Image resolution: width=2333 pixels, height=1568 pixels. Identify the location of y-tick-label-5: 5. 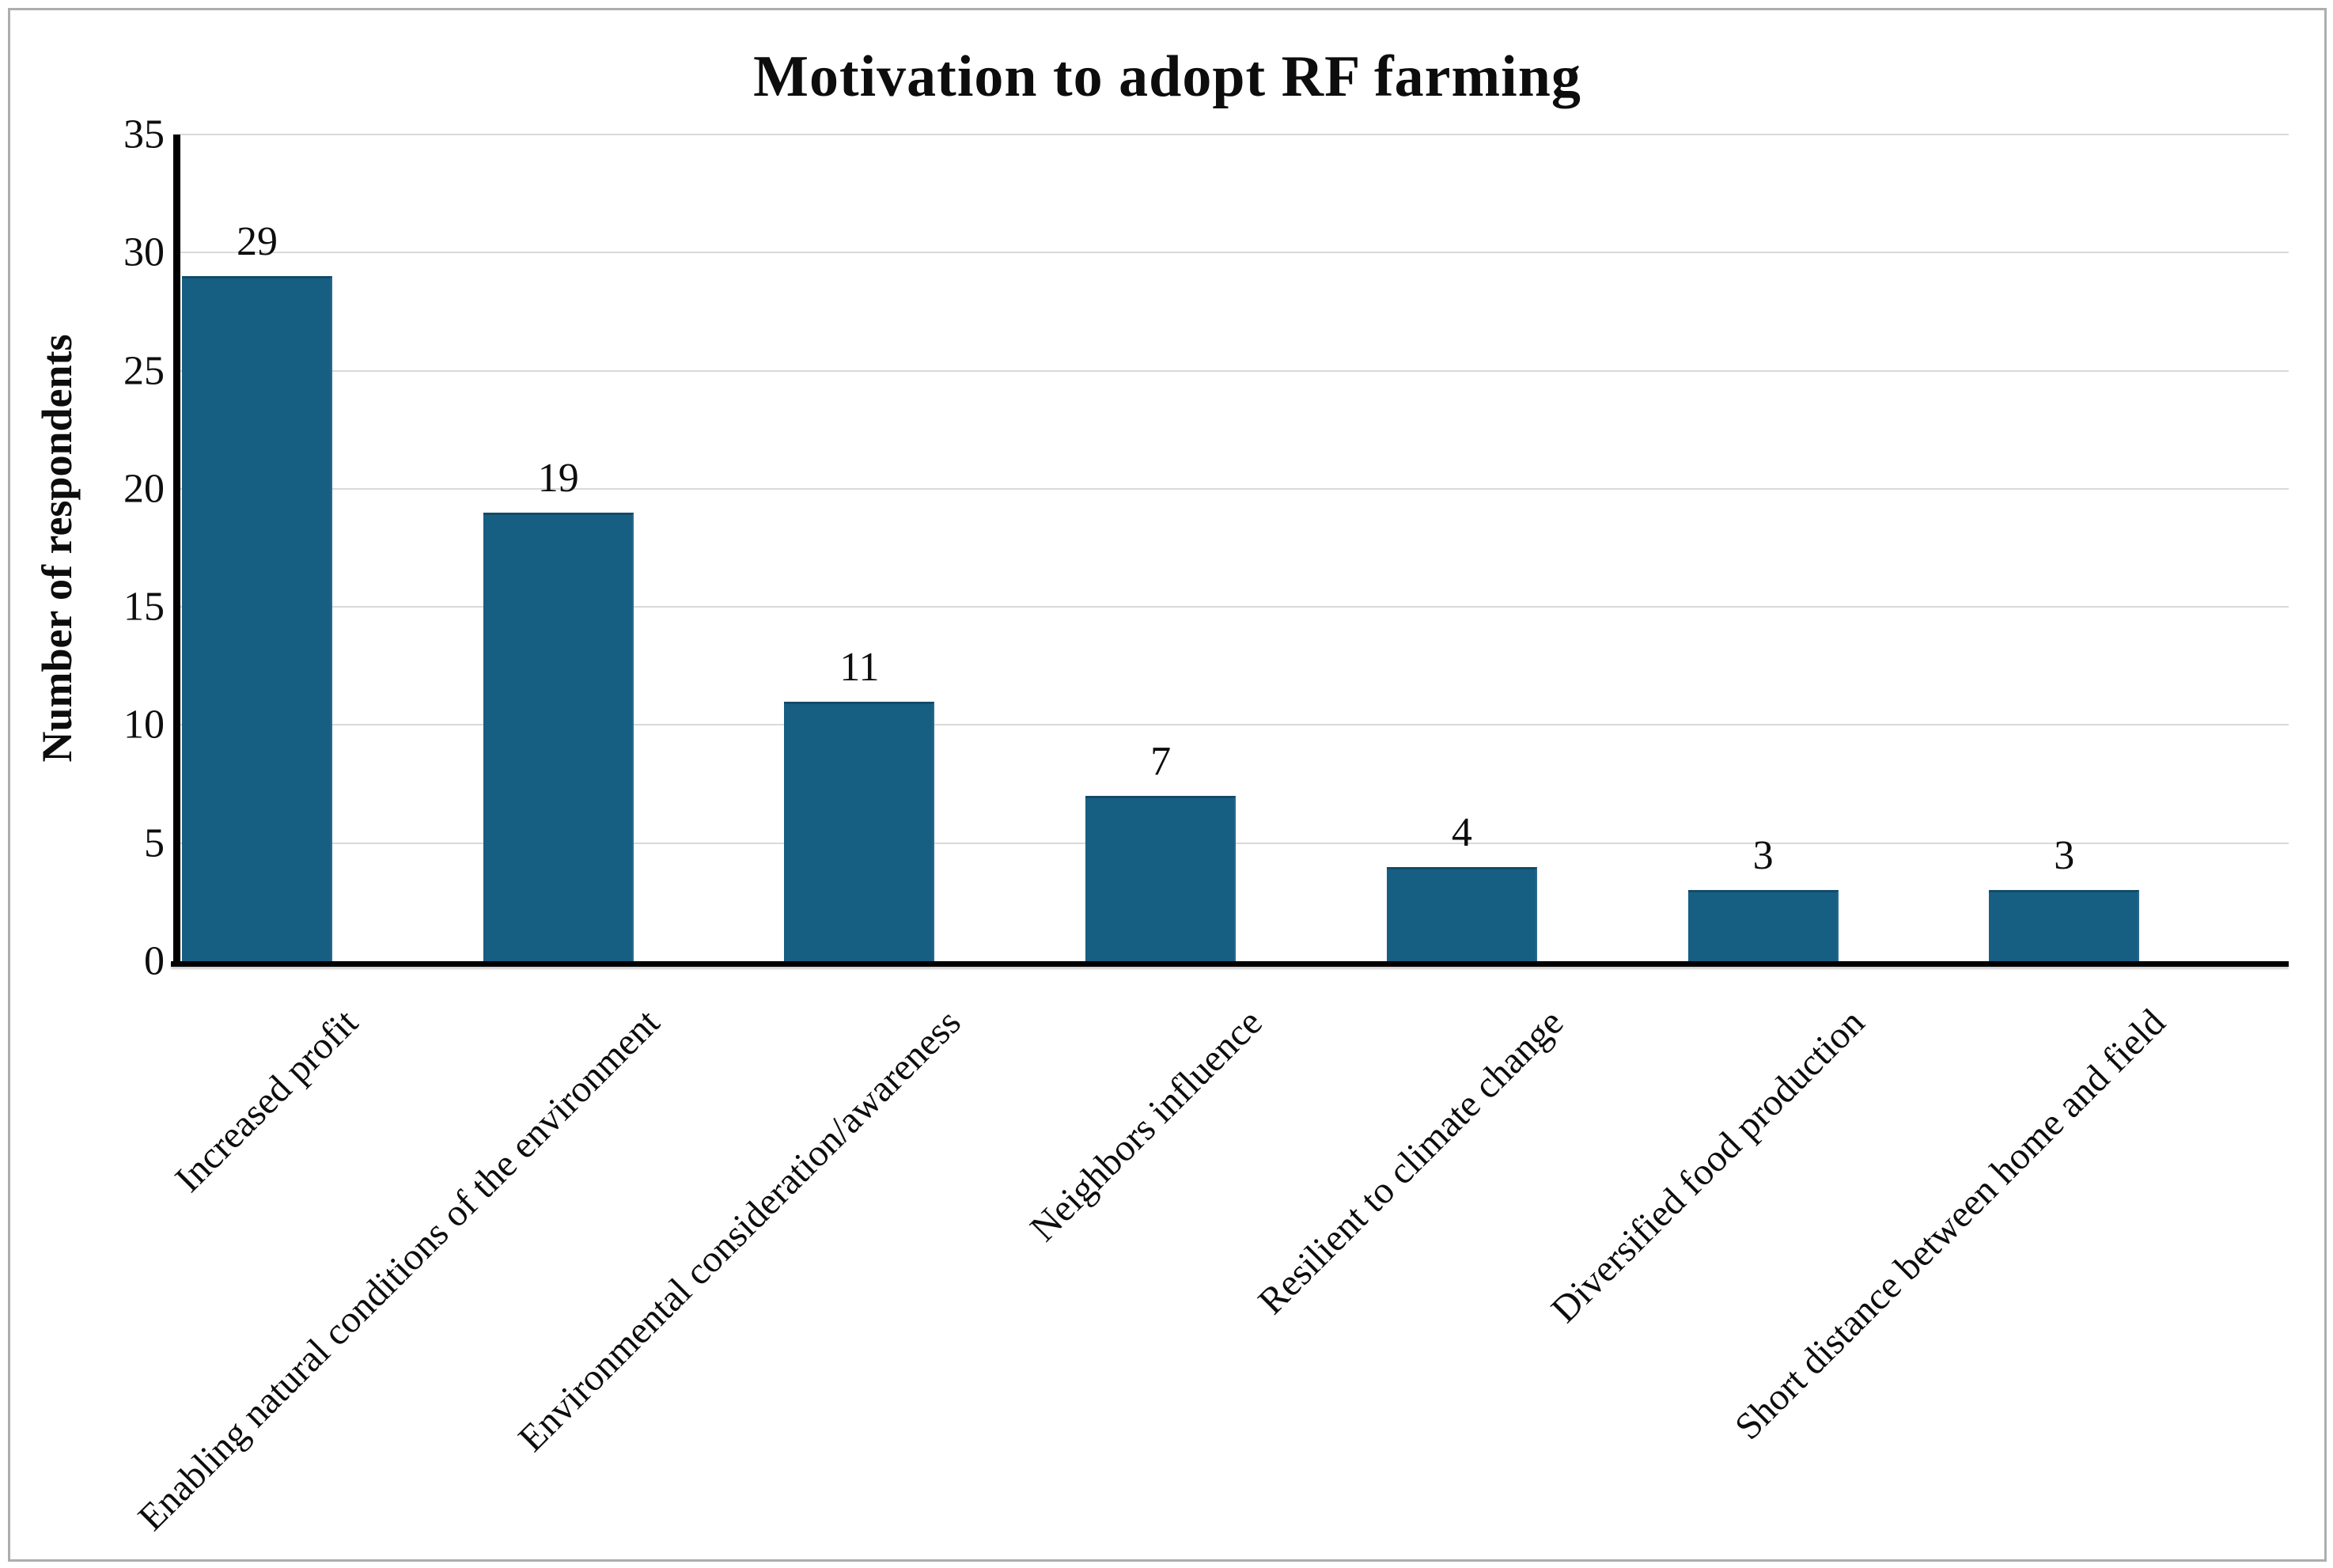
(154, 843).